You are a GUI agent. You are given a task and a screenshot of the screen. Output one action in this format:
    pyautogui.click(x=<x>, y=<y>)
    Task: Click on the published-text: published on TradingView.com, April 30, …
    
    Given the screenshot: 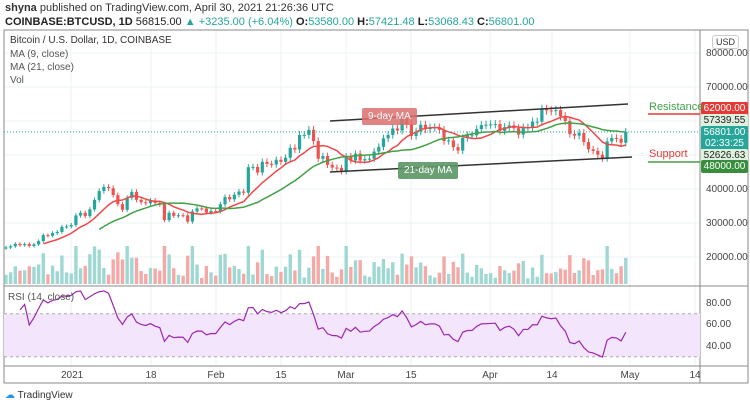 What is the action you would take?
    pyautogui.click(x=186, y=8)
    